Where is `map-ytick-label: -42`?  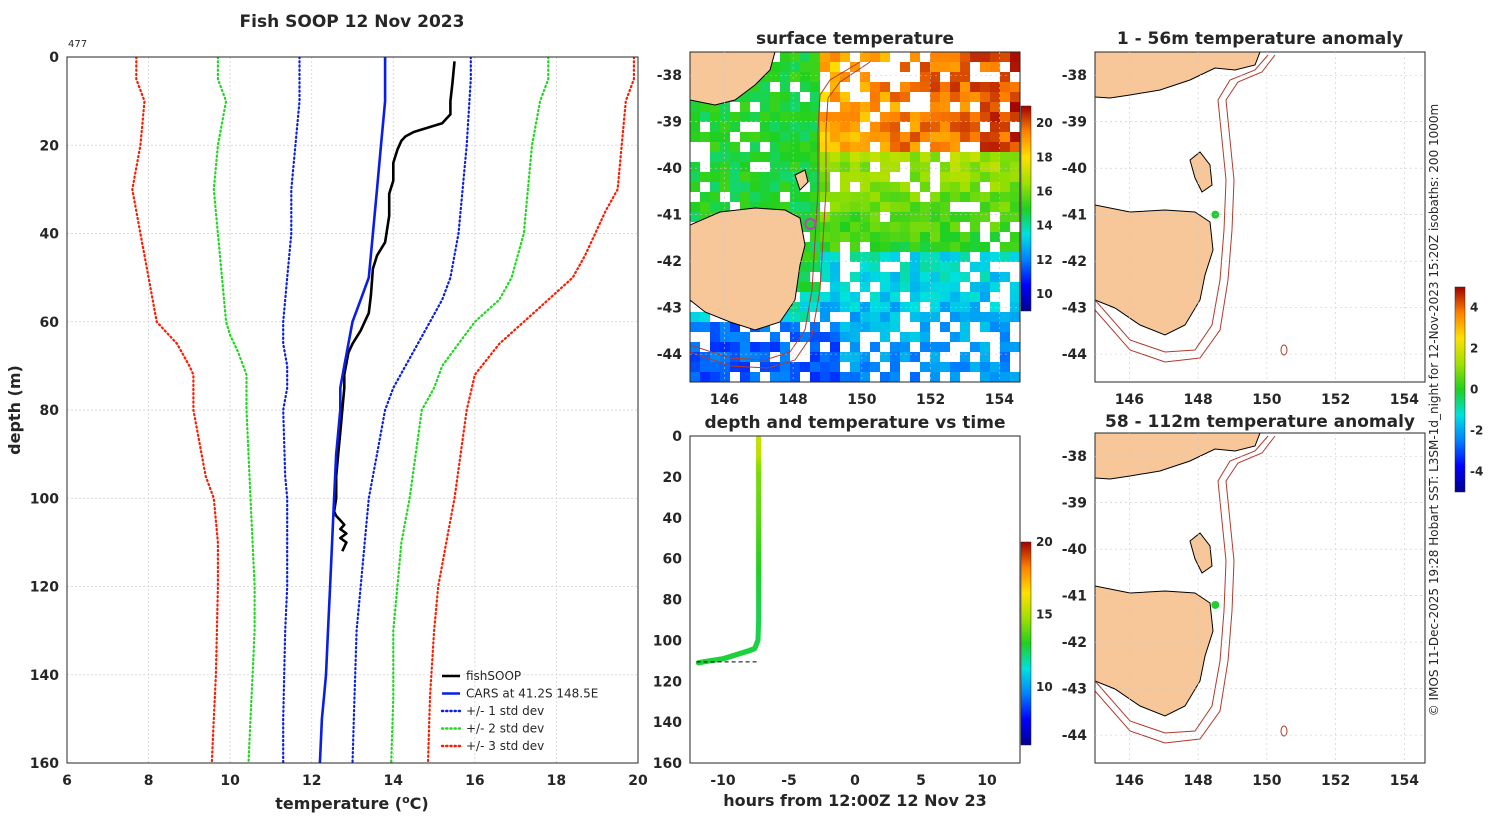
map-ytick-label: -42 is located at coordinates (669, 262).